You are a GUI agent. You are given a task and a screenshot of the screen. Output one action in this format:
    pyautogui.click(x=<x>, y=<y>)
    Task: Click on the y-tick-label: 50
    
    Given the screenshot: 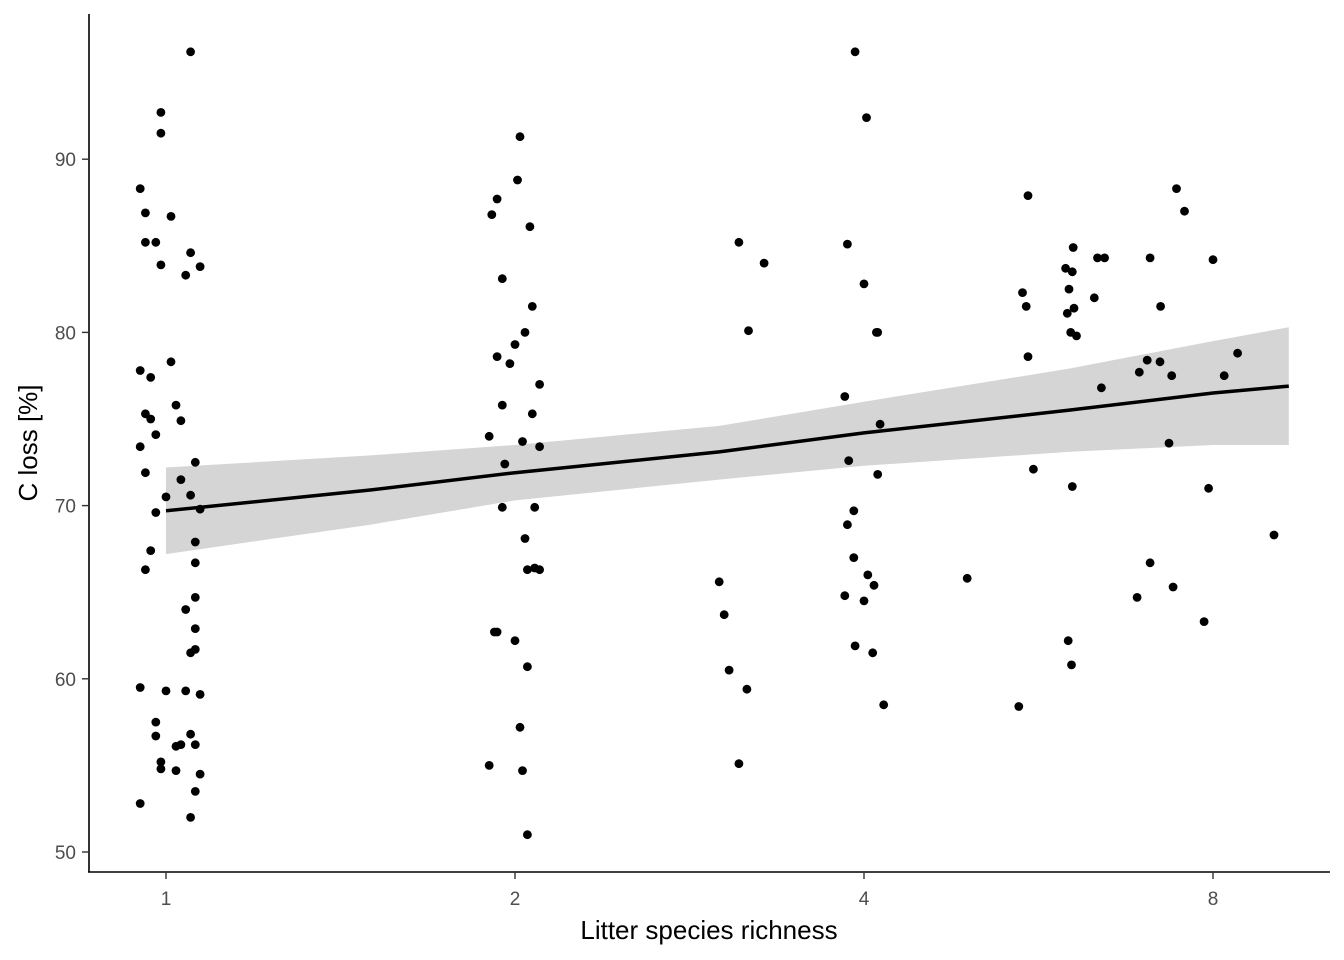 What is the action you would take?
    pyautogui.click(x=65, y=853)
    